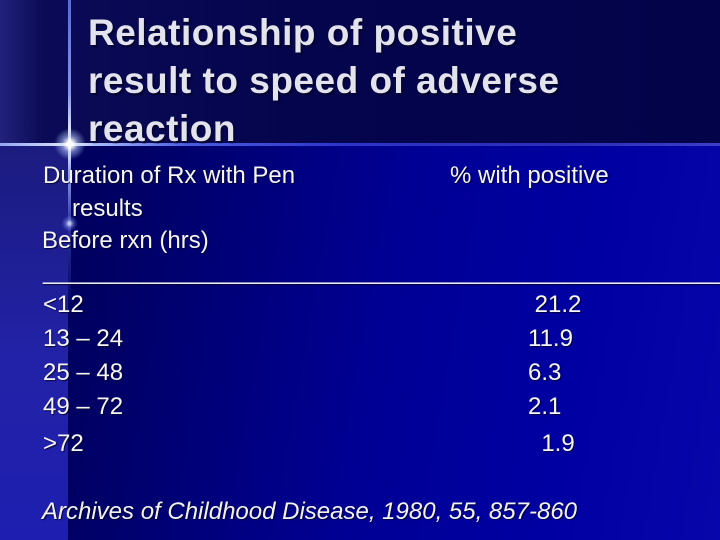  I want to click on duration-cell: 13 – 24, so click(83, 338).